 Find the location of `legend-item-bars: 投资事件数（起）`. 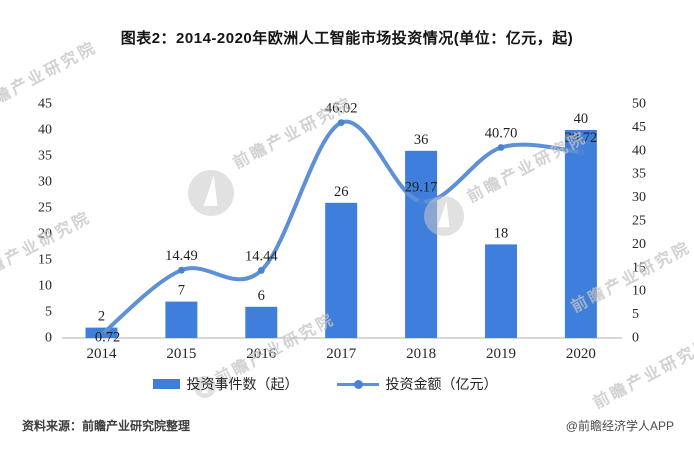

legend-item-bars: 投资事件数（起） is located at coordinates (225, 384).